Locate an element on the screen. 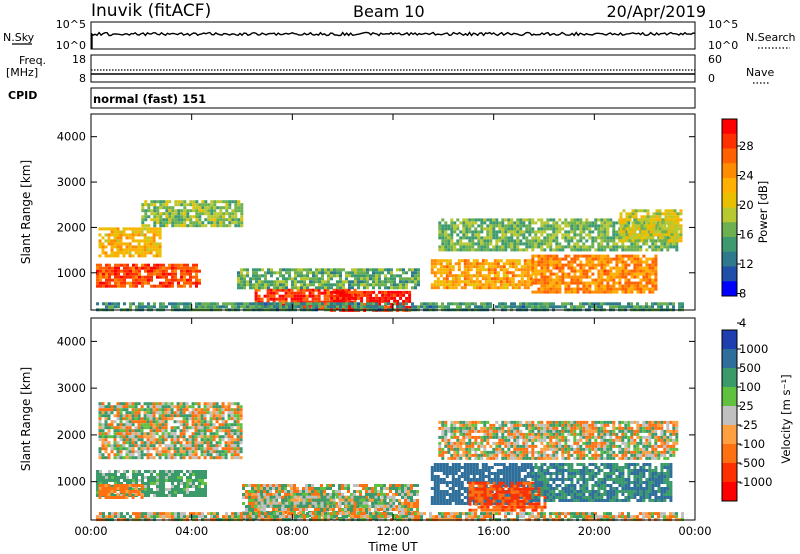 The height and width of the screenshot is (554, 800). freq-tick-bottom: 8 is located at coordinates (82, 78).